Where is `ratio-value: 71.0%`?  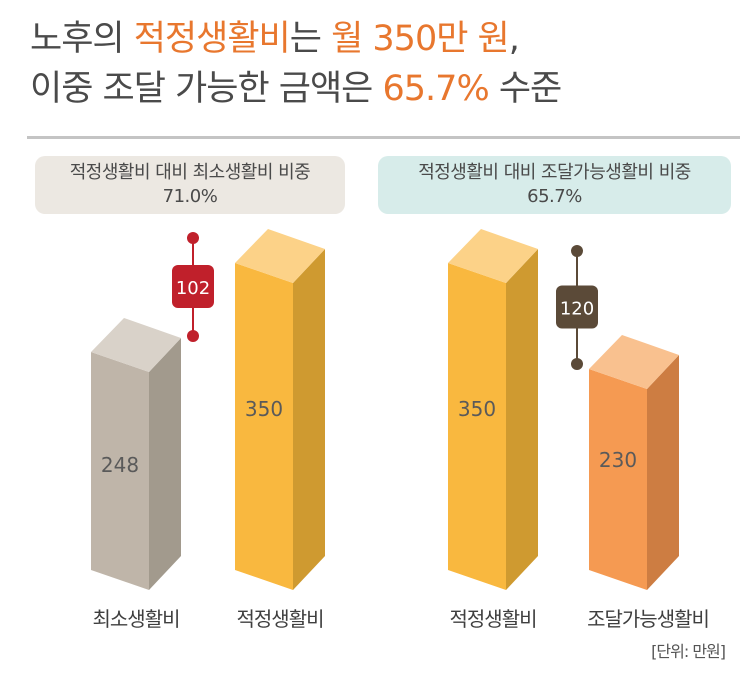 ratio-value: 71.0% is located at coordinates (190, 196).